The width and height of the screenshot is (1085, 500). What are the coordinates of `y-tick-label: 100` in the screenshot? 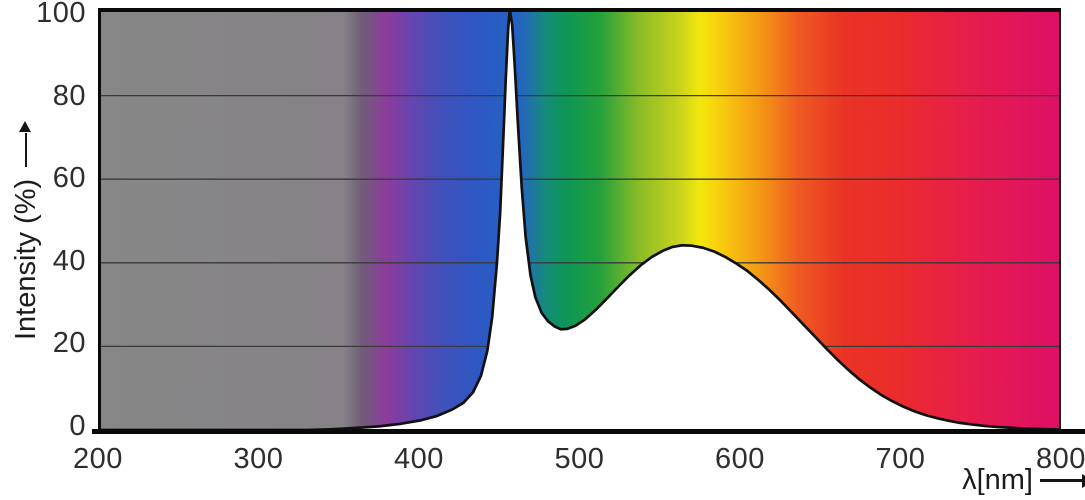 It's located at (61, 14).